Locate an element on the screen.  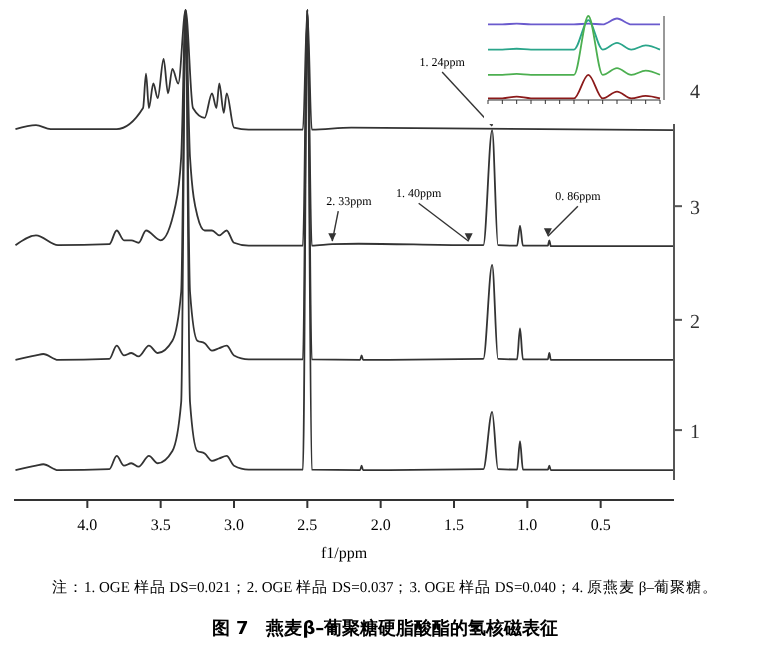
x-tick-label: 2.5 is located at coordinates (307, 525).